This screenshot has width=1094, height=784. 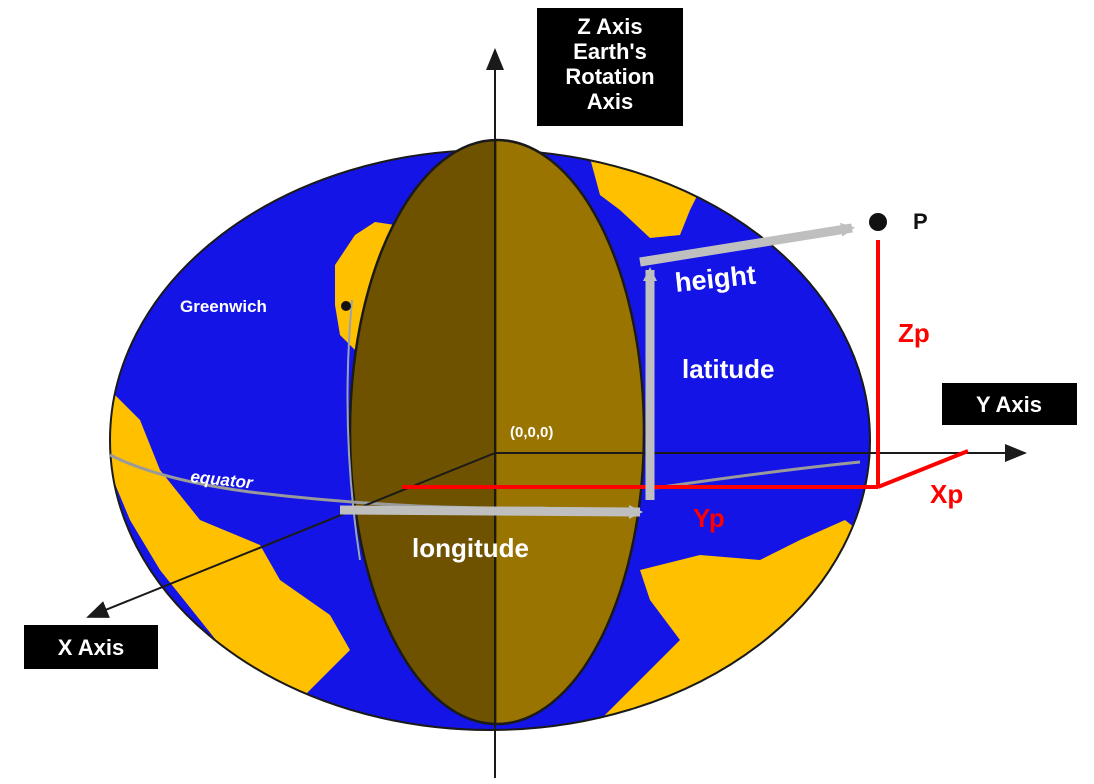 I want to click on point-p-marker, so click(x=878, y=222).